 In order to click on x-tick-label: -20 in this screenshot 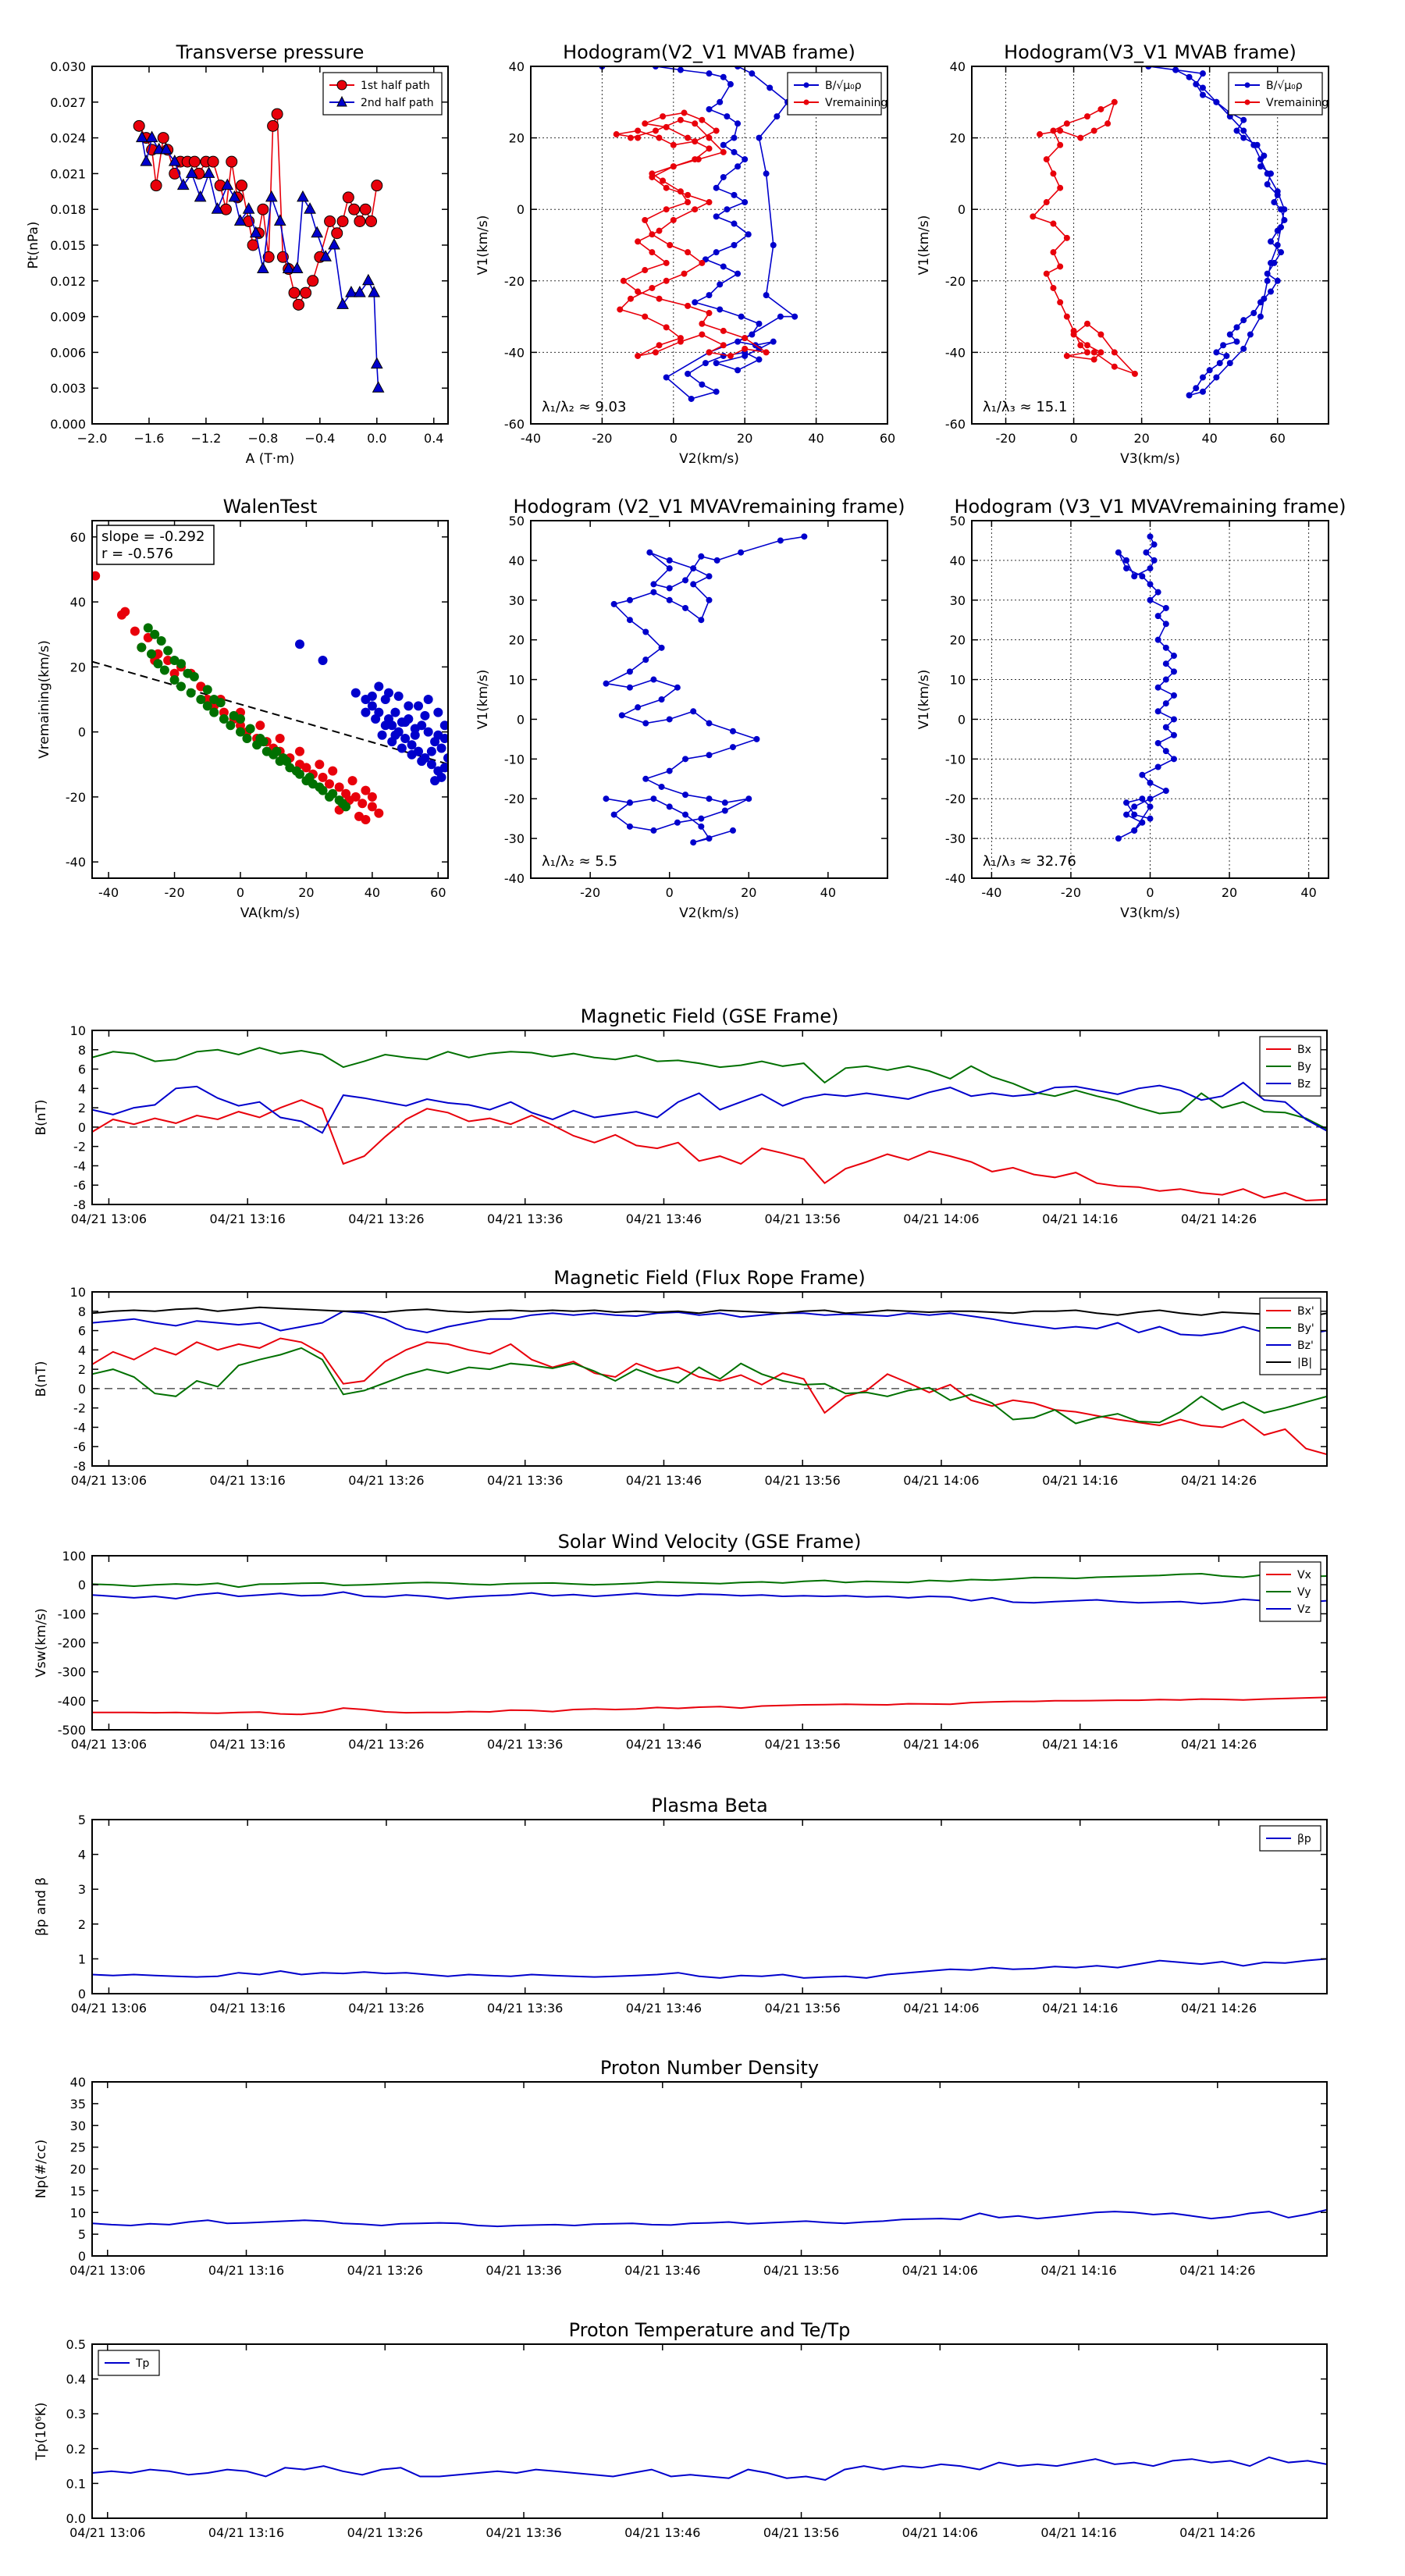, I will do `click(602, 439)`.